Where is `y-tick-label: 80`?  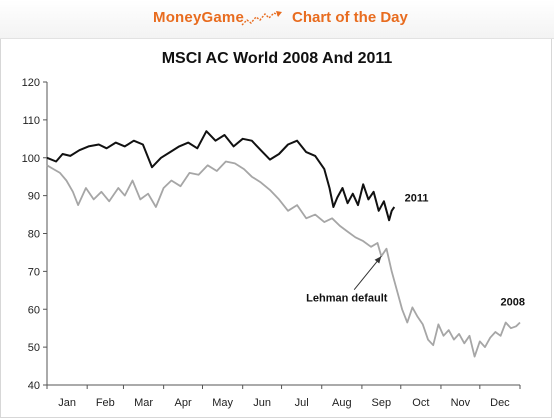
y-tick-label: 80 is located at coordinates (34, 235).